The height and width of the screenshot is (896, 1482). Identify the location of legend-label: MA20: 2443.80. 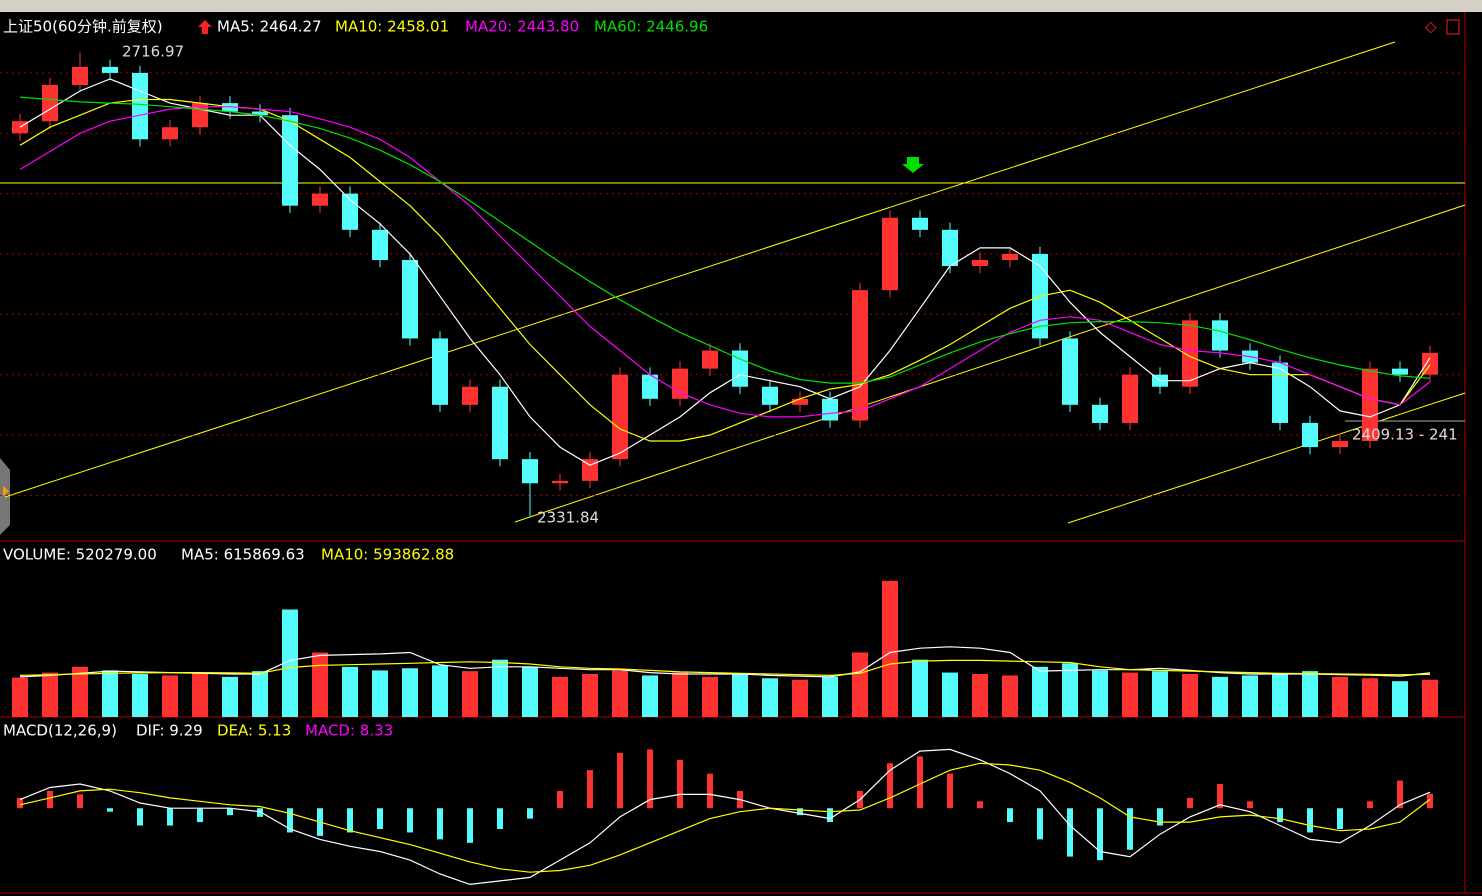
(522, 27).